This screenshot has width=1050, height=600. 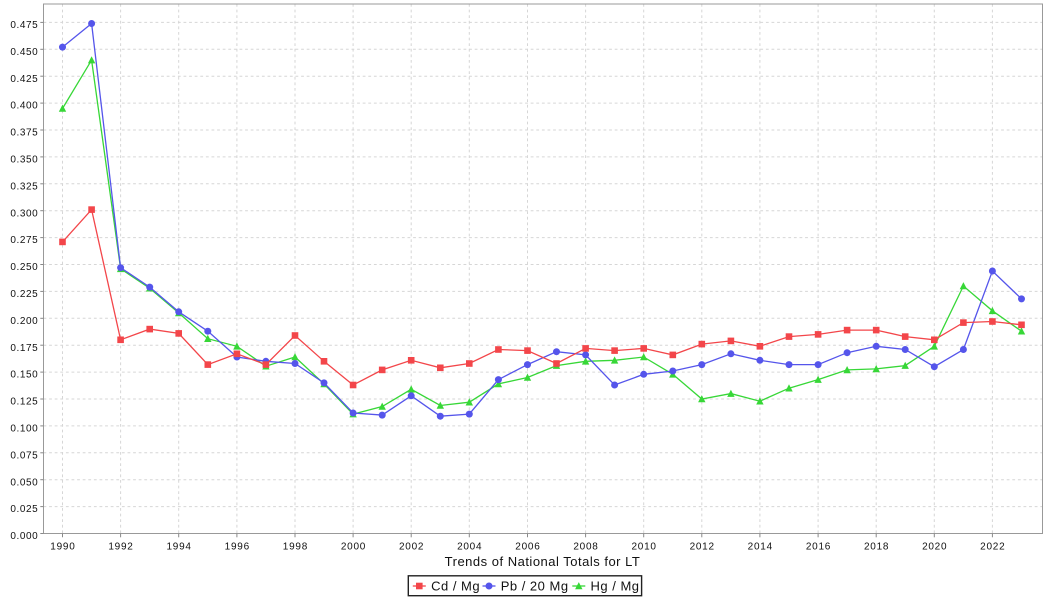 What do you see at coordinates (527, 547) in the screenshot?
I see `svg-text: 2006` at bounding box center [527, 547].